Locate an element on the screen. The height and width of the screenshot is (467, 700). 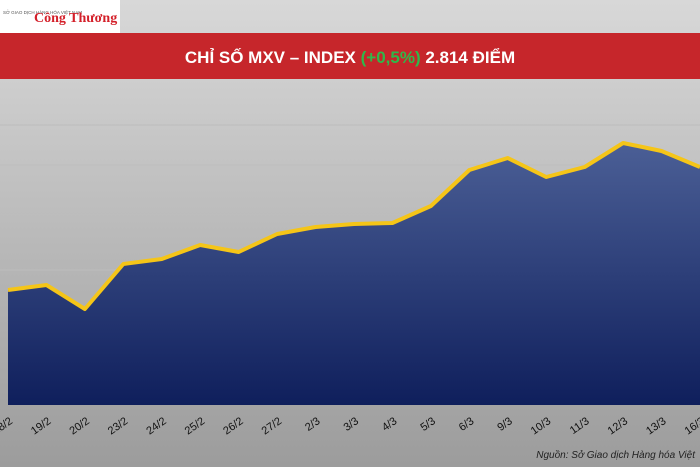
title-level: 2.814 ĐIỂM is located at coordinates (470, 57).